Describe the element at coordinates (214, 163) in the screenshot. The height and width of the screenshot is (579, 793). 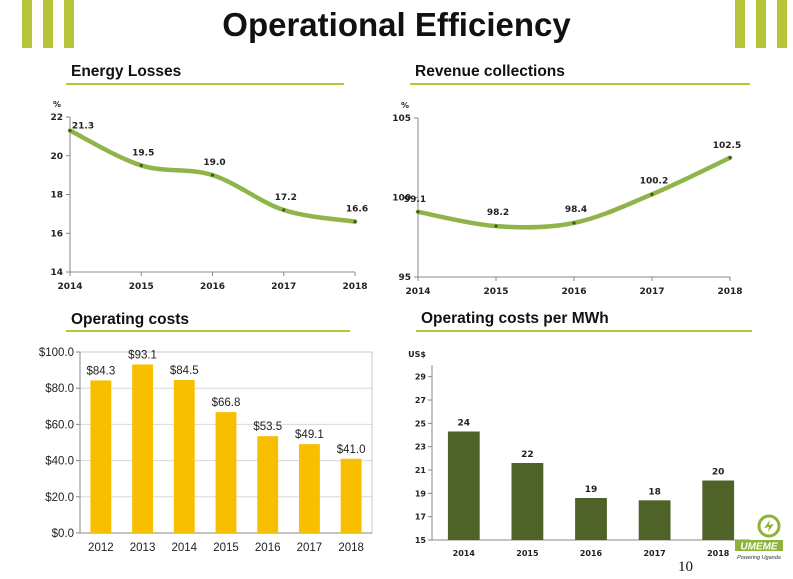
I see `data-label: 19.0` at that location.